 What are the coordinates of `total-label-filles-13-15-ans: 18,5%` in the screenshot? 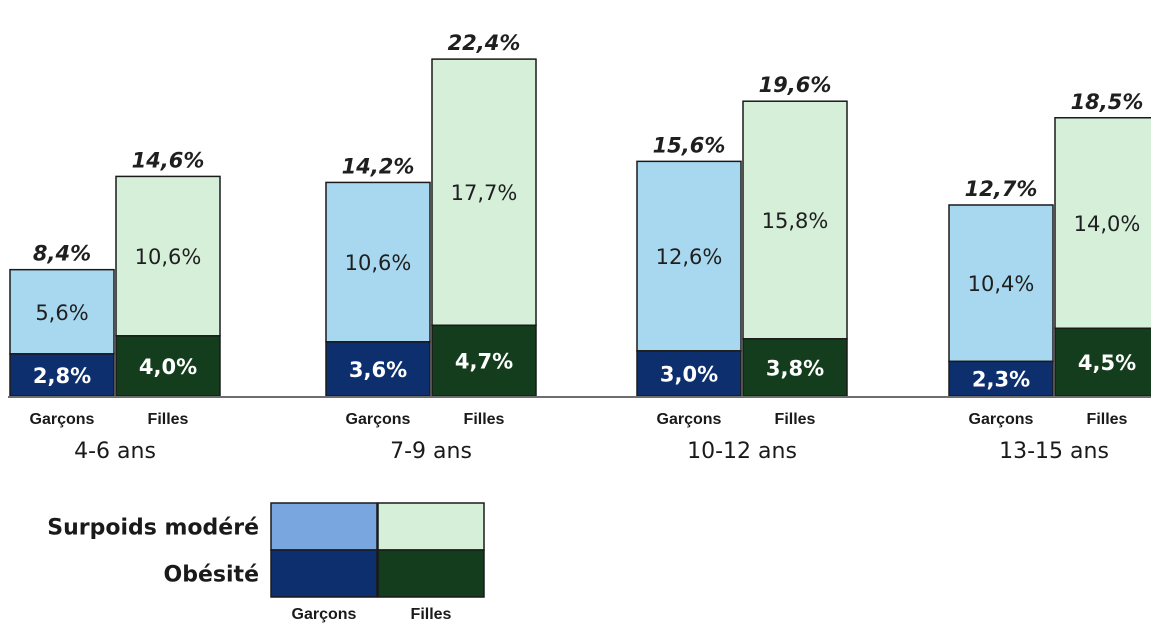 It's located at (1107, 102).